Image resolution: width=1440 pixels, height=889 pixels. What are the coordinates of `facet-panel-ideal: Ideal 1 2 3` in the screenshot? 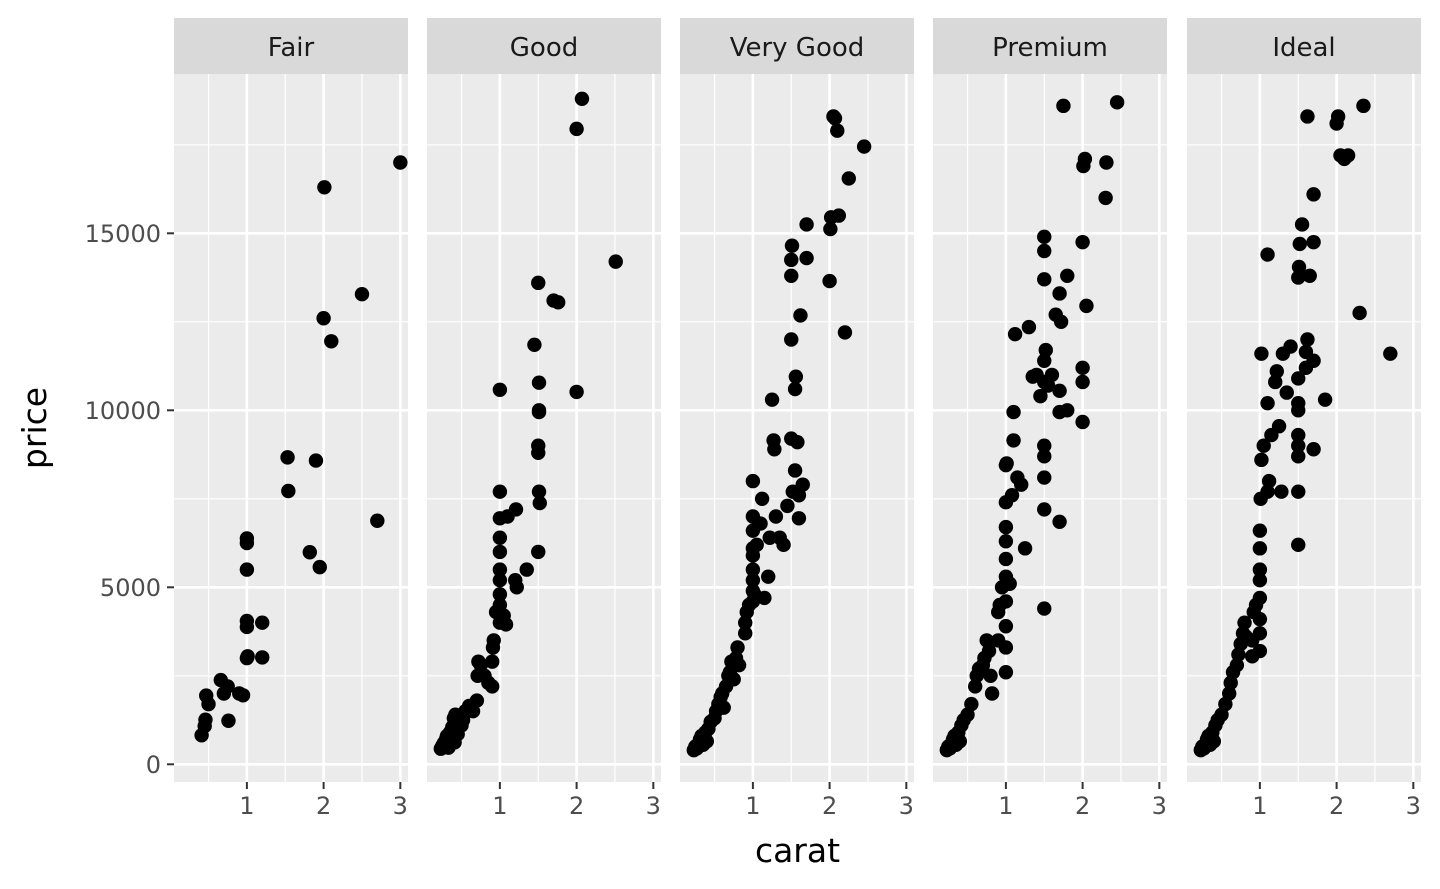 It's located at (1304, 419).